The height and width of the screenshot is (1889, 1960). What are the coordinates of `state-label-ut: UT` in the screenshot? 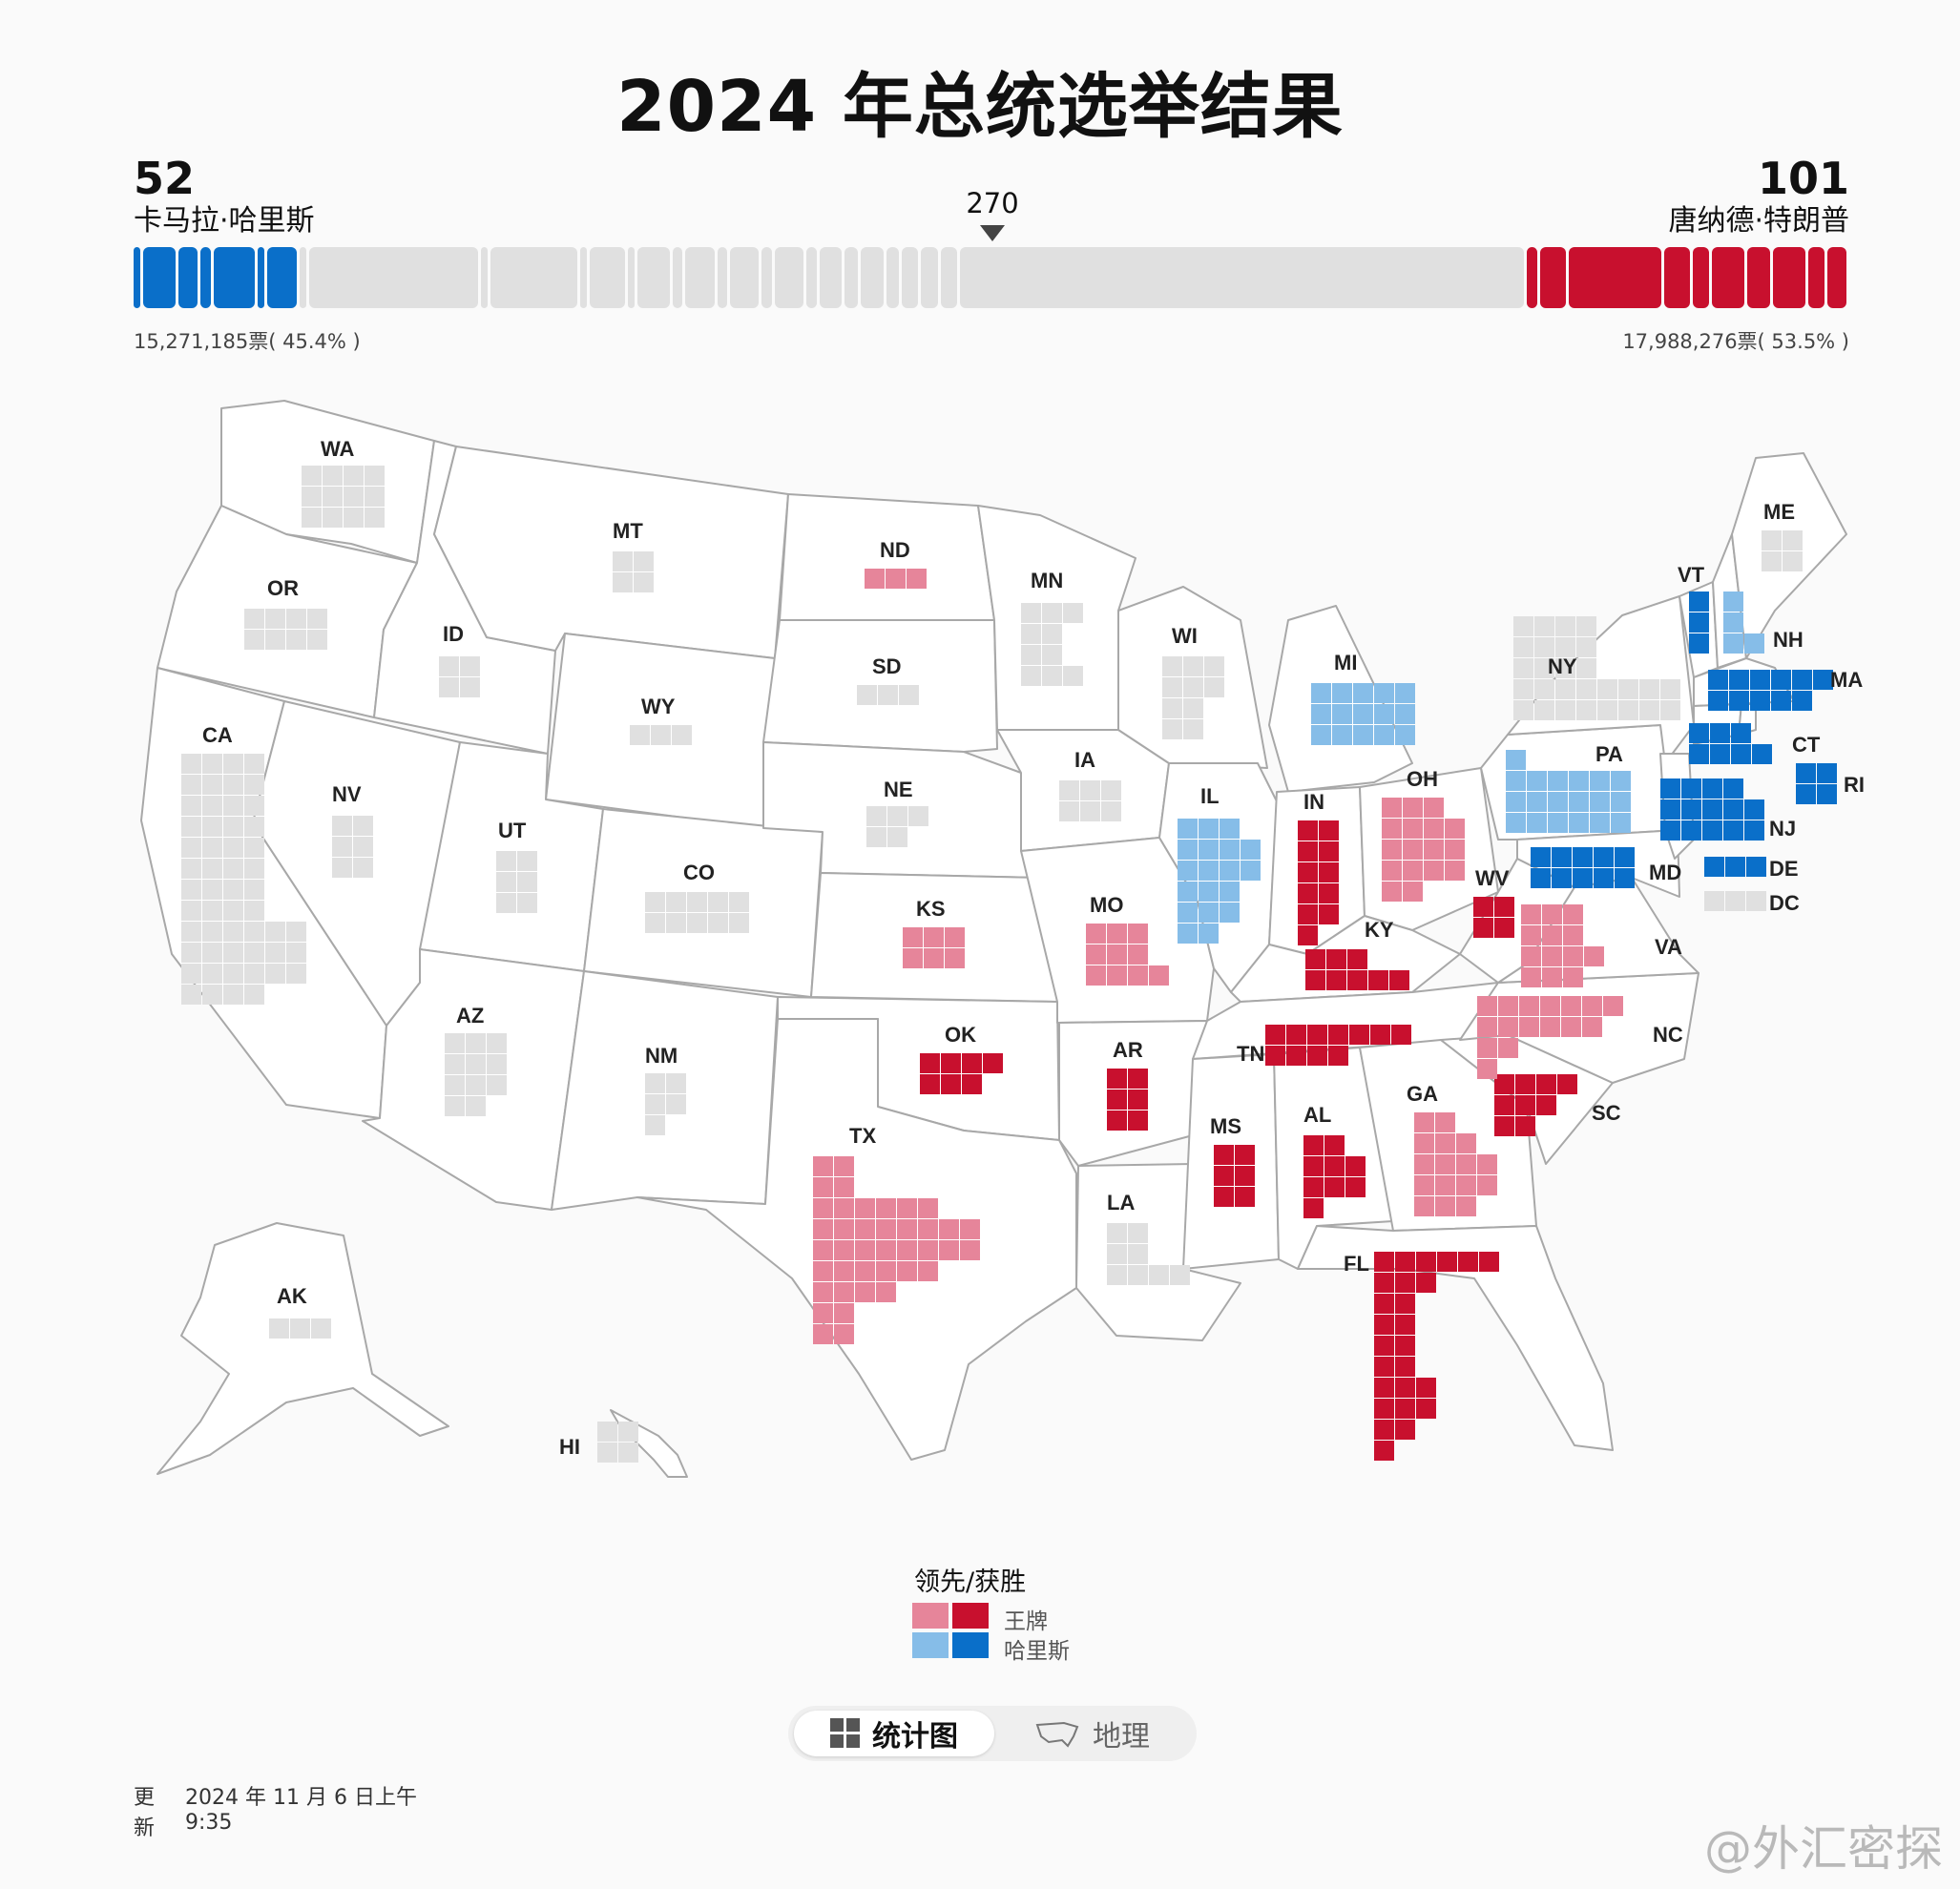 It's located at (512, 830).